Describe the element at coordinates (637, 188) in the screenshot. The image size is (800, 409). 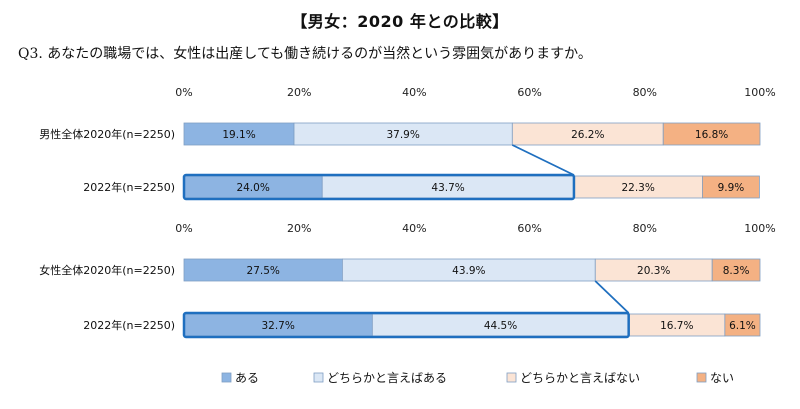
I see `data-label: 22.3%` at that location.